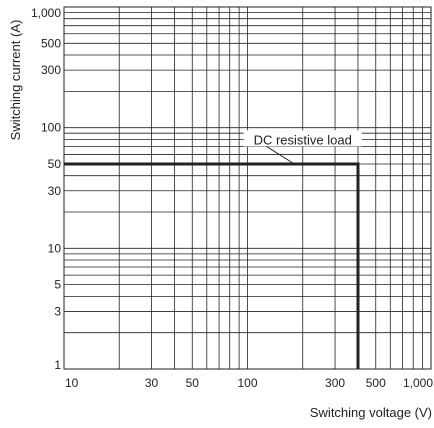 The height and width of the screenshot is (428, 434). Describe the element at coordinates (72, 383) in the screenshot. I see `x-tick-label: 10` at that location.